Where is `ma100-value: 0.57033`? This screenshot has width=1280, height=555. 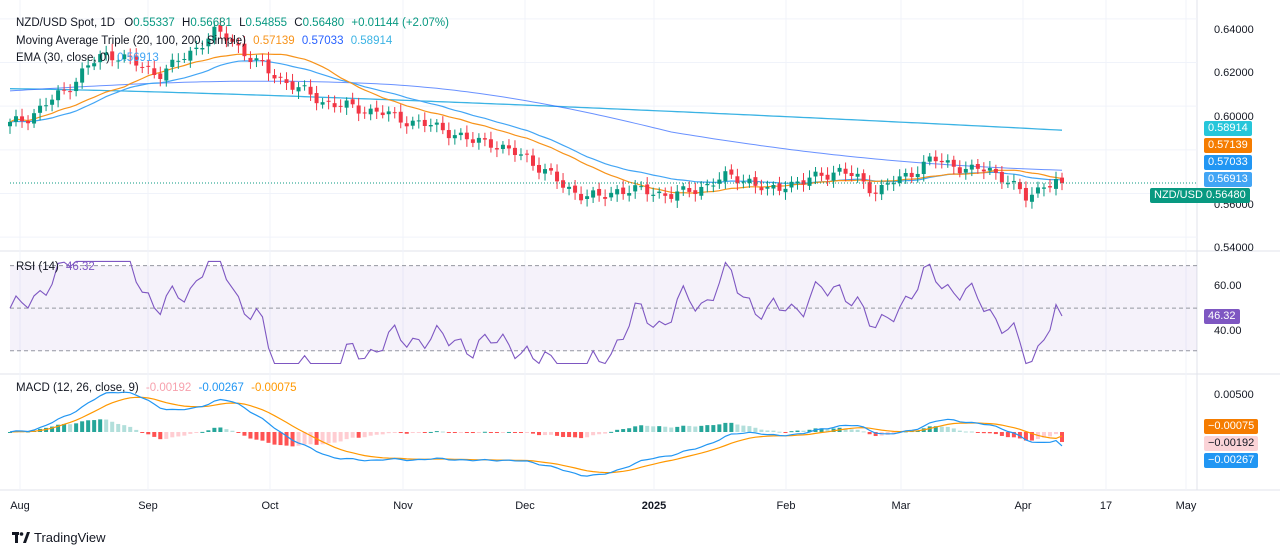 ma100-value: 0.57033 is located at coordinates (322, 41).